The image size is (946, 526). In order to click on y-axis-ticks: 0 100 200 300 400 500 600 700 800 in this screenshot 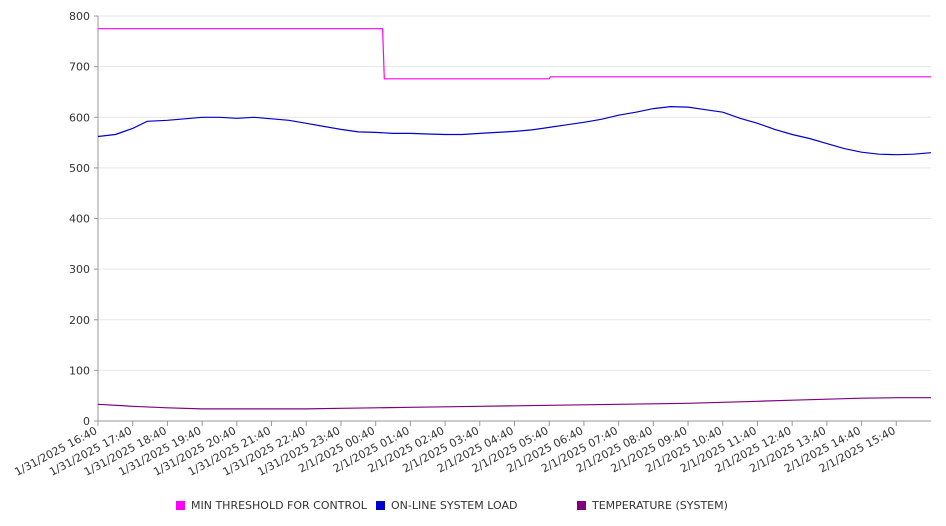, I will do `click(83, 219)`.